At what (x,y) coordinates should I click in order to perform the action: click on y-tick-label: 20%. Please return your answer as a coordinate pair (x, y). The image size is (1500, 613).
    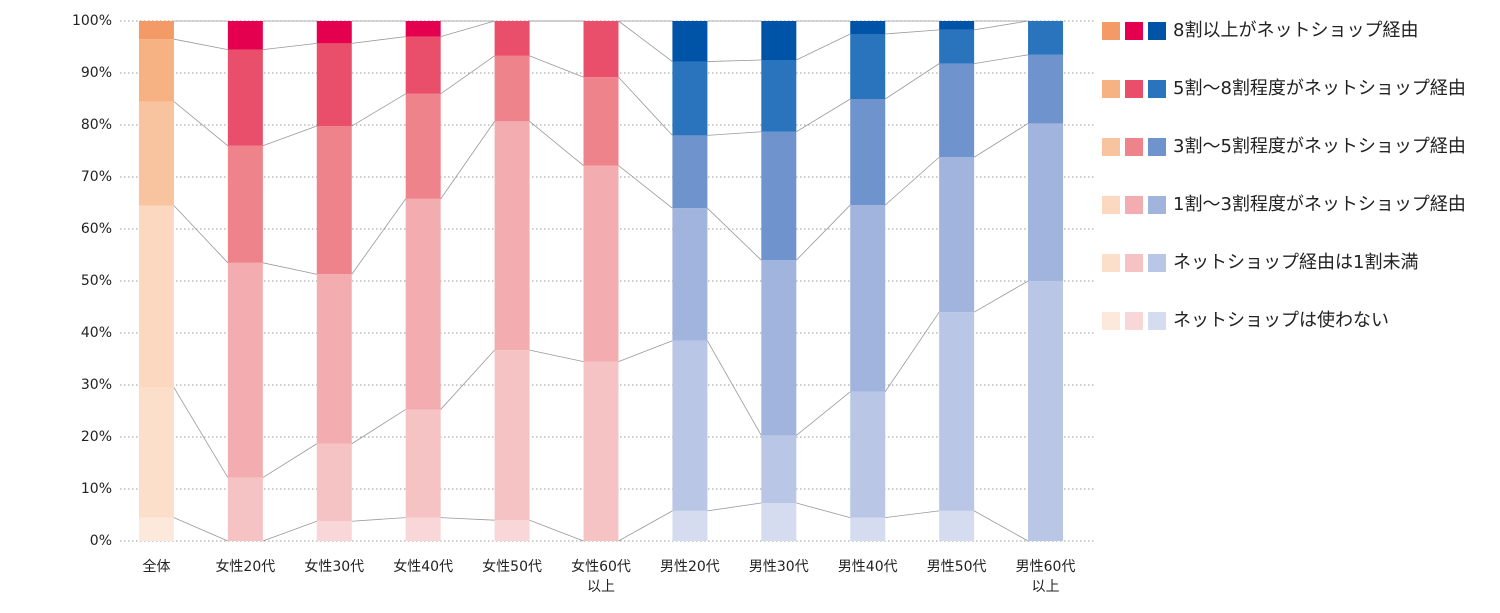
    Looking at the image, I should click on (96, 437).